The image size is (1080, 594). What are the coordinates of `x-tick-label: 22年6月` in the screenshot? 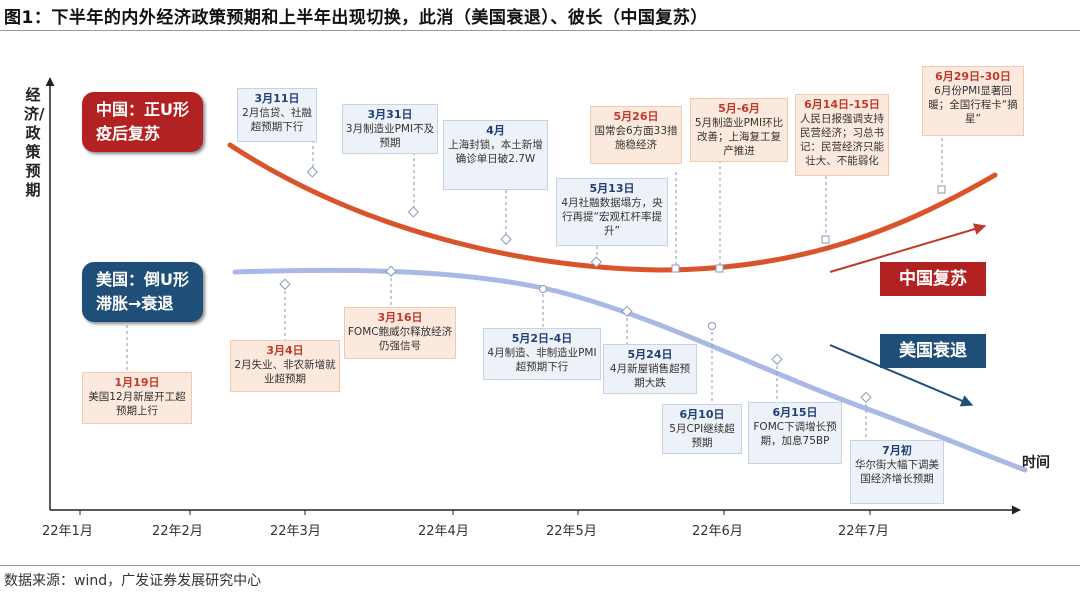 It's located at (717, 531).